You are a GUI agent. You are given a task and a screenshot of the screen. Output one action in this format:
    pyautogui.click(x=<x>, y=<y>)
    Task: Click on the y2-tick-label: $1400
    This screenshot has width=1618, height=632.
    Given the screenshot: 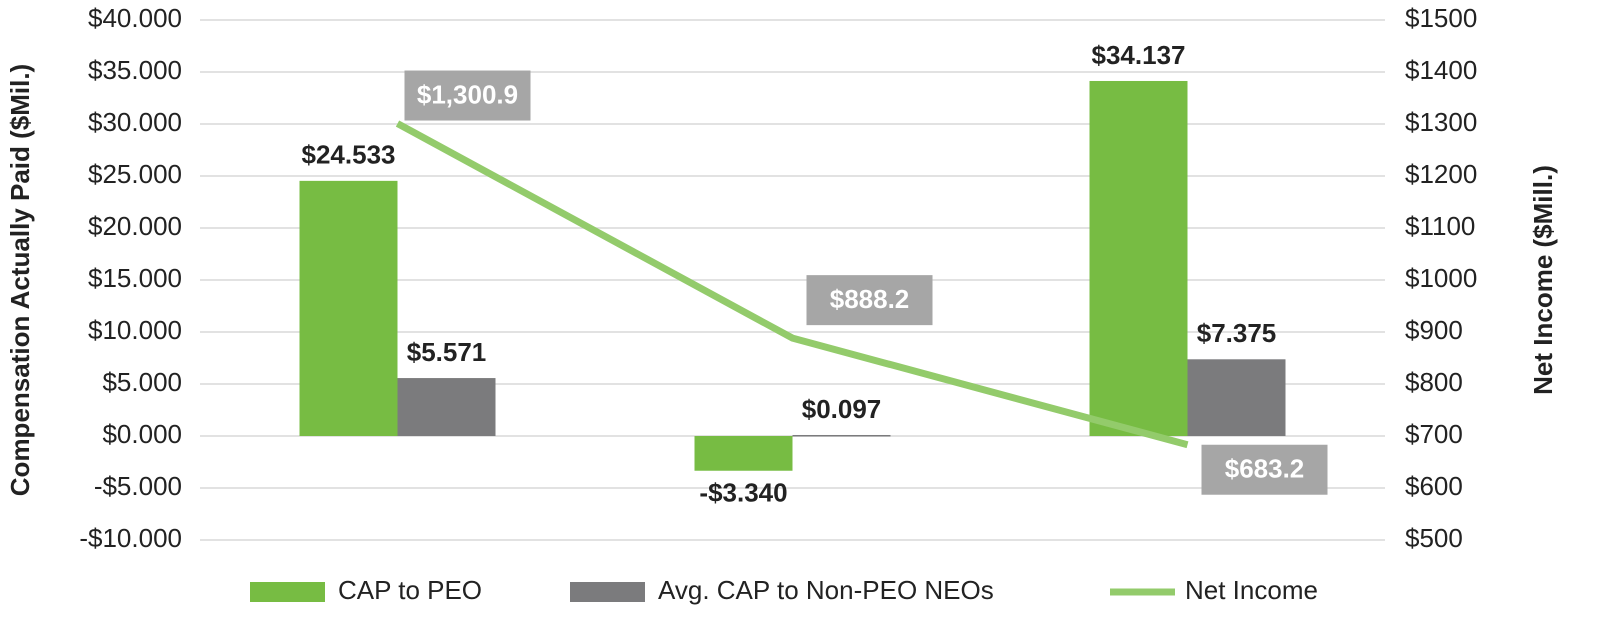 What is the action you would take?
    pyautogui.click(x=1441, y=70)
    